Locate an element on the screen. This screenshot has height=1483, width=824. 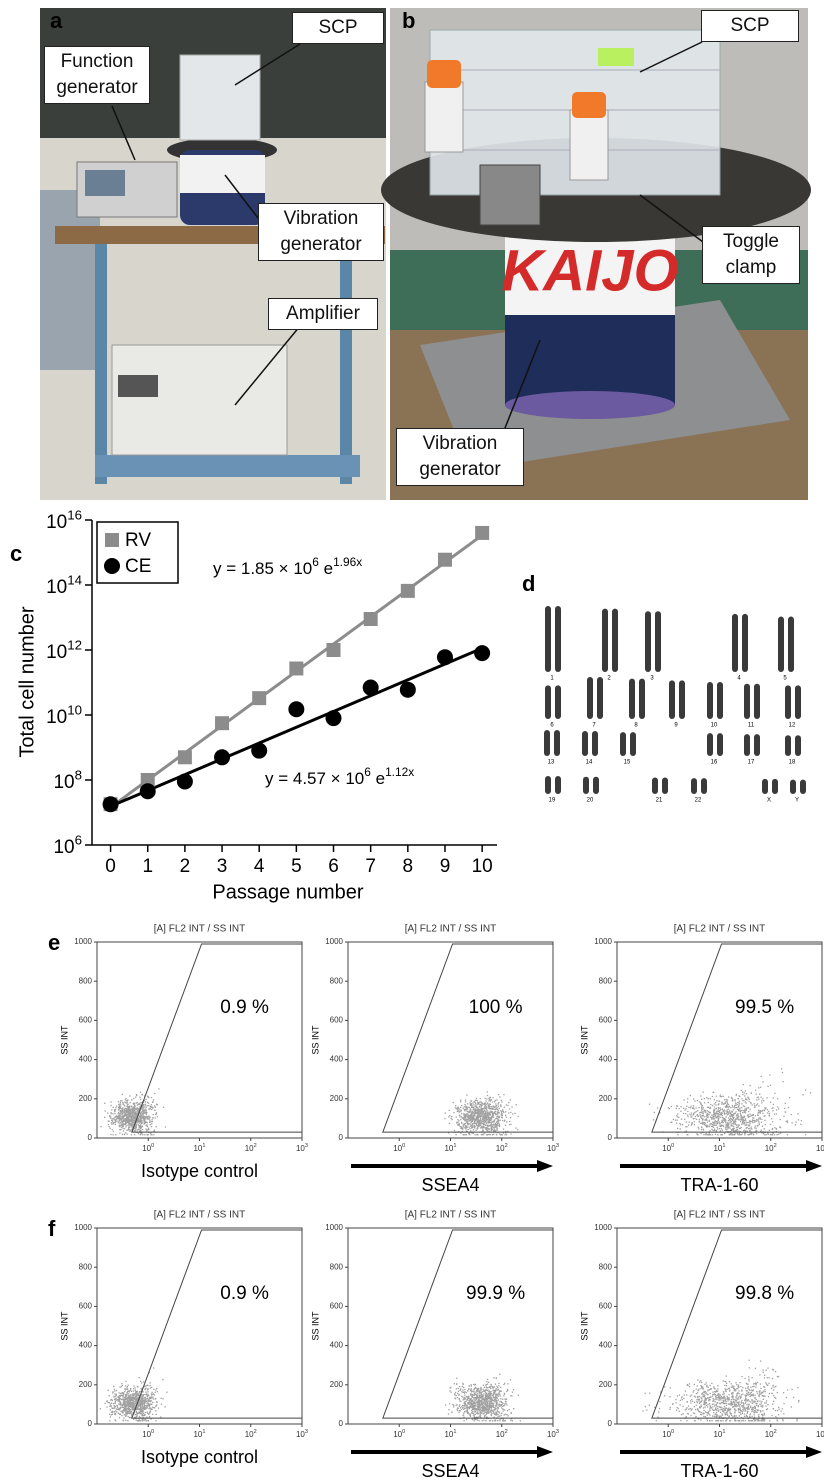
x-tick-label: 4 is located at coordinates (259, 866).